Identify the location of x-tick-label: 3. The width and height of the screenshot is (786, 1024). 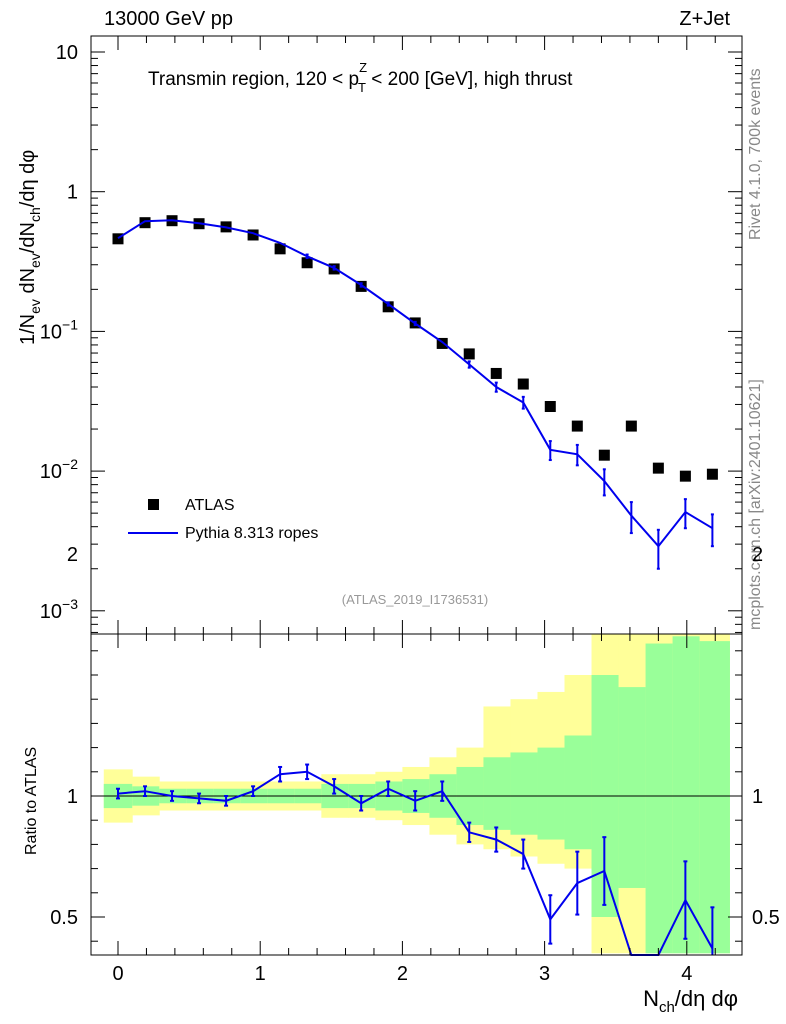
(544, 974).